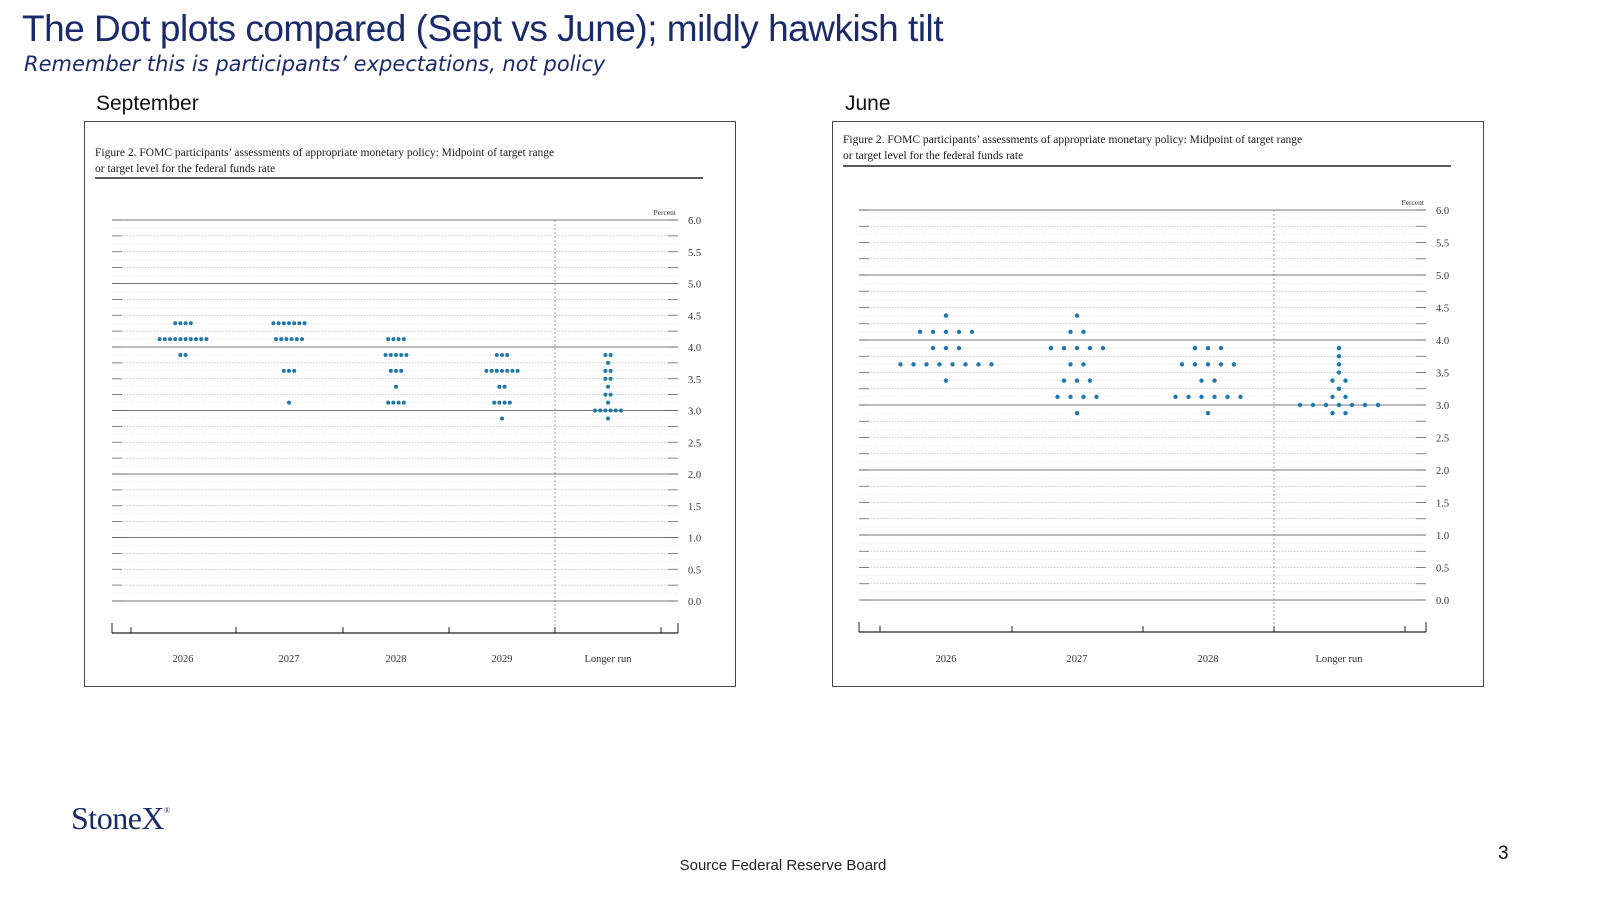  Describe the element at coordinates (1442, 211) in the screenshot. I see `y-tick-label: 6.0` at that location.